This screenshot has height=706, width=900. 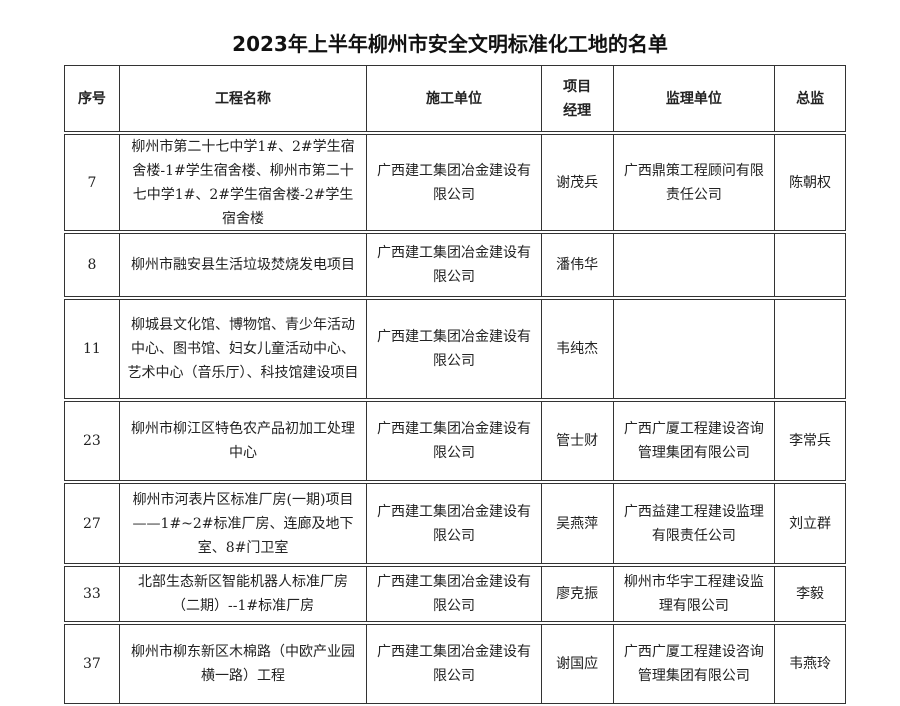 What do you see at coordinates (576, 265) in the screenshot?
I see `cell-project-manager: 潘伟华` at bounding box center [576, 265].